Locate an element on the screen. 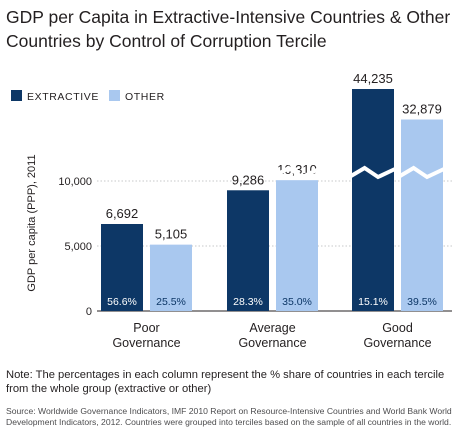 Image resolution: width=459 pixels, height=446 pixels. legend-label: EXTRACTIVE is located at coordinates (63, 97).